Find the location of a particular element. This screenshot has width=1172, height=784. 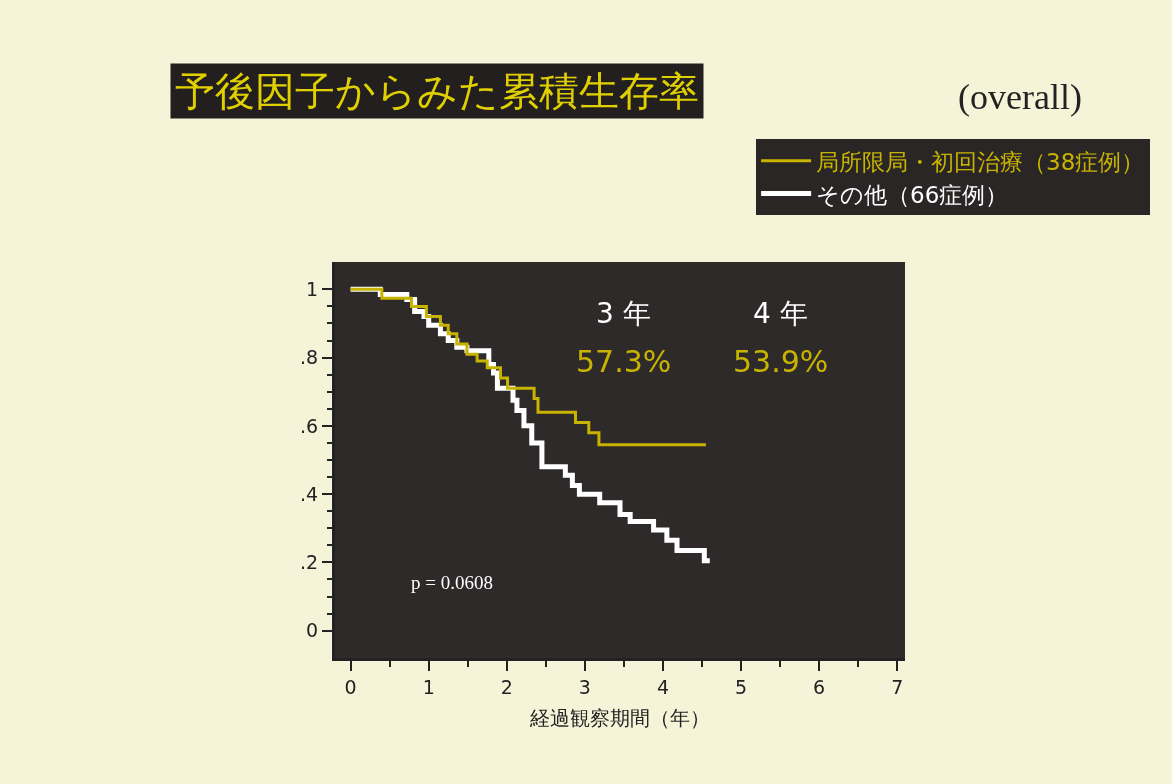

x-tick-label: 3 is located at coordinates (584, 686).